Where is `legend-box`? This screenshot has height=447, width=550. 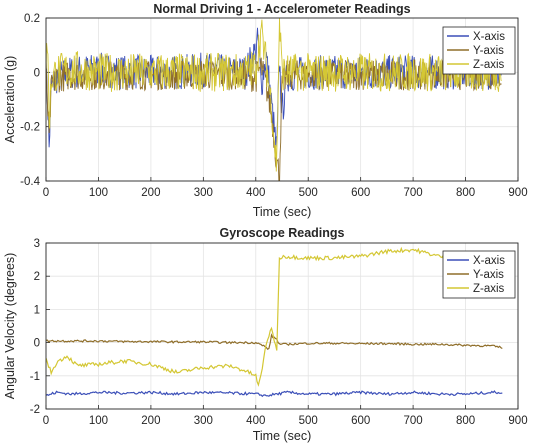
legend-box is located at coordinates (479, 50).